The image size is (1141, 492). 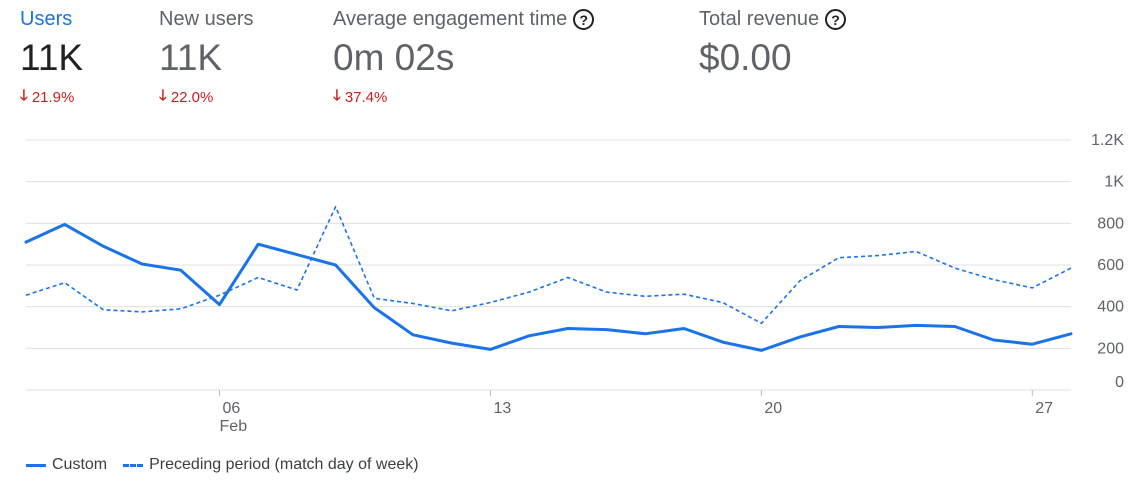 What do you see at coordinates (36, 465) in the screenshot?
I see `legend-swatch-solid` at bounding box center [36, 465].